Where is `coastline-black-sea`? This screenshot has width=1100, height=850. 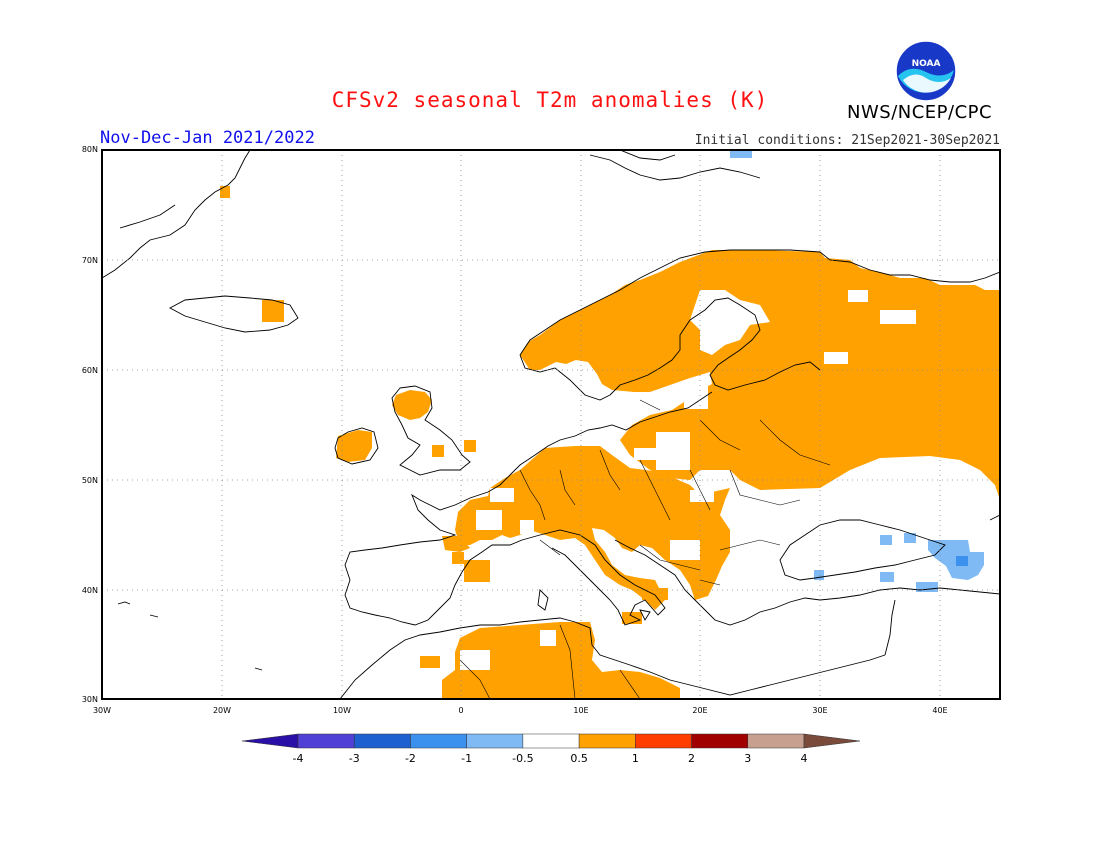
coastline-black-sea is located at coordinates (862, 550).